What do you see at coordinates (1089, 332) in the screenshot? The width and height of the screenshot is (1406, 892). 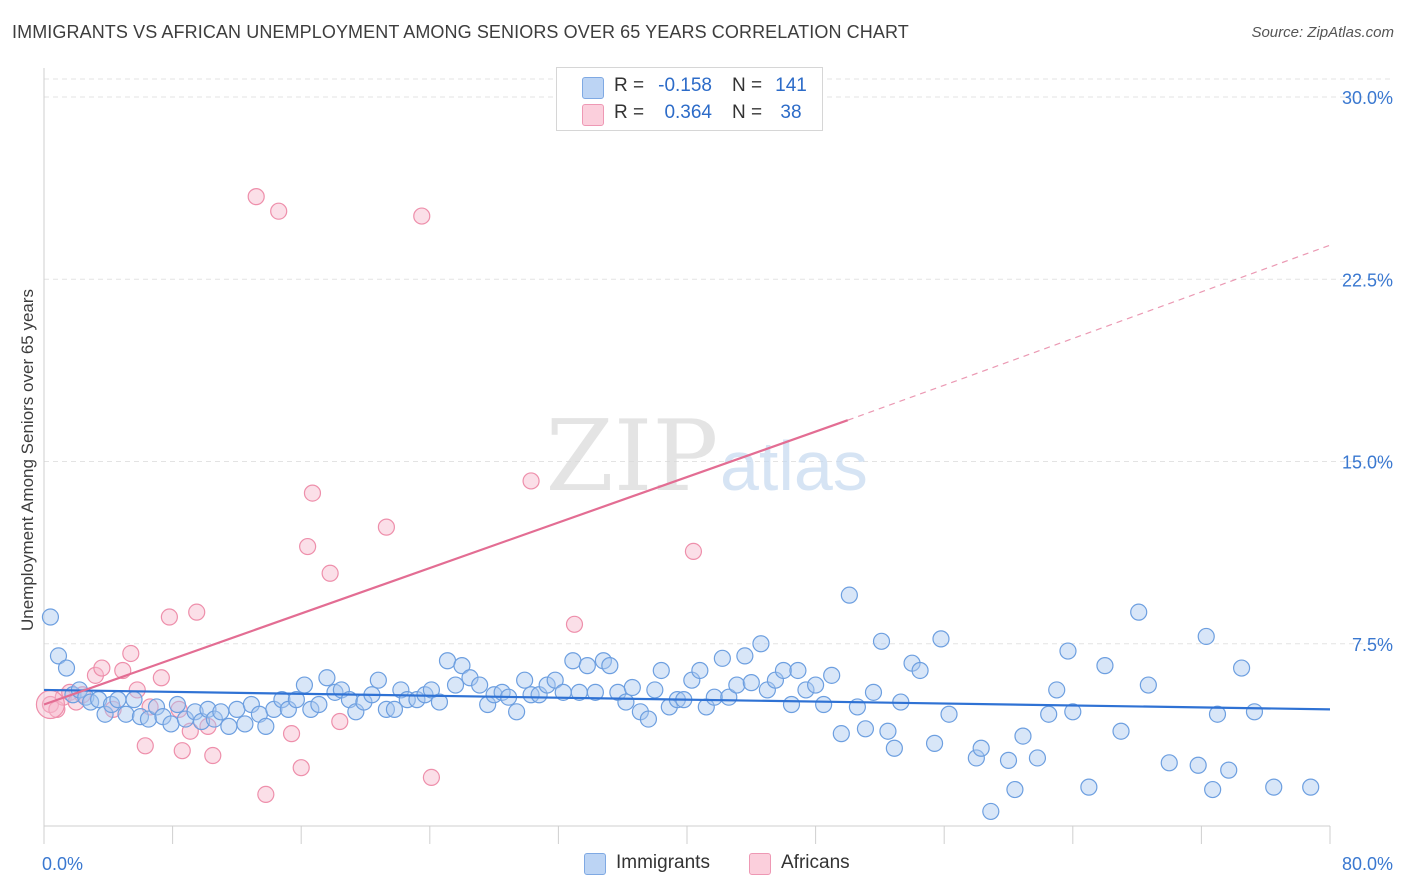 I see `trend-line-africans-extension` at bounding box center [1089, 332].